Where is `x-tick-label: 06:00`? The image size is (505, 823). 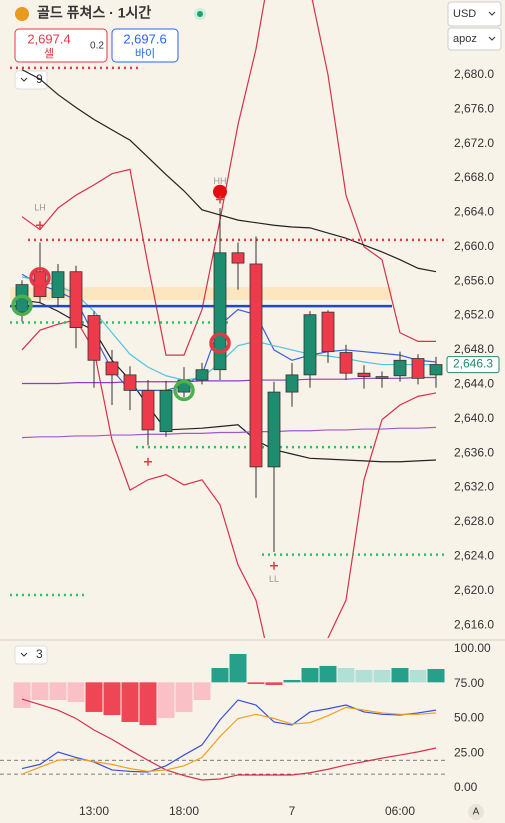
x-tick-label: 06:00 is located at coordinates (400, 811).